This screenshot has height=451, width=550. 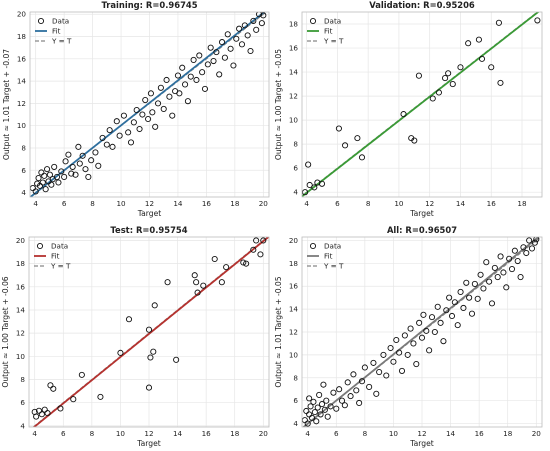 What do you see at coordinates (149, 5) in the screenshot?
I see `chart-title: Training: R=0.96745` at bounding box center [149, 5].